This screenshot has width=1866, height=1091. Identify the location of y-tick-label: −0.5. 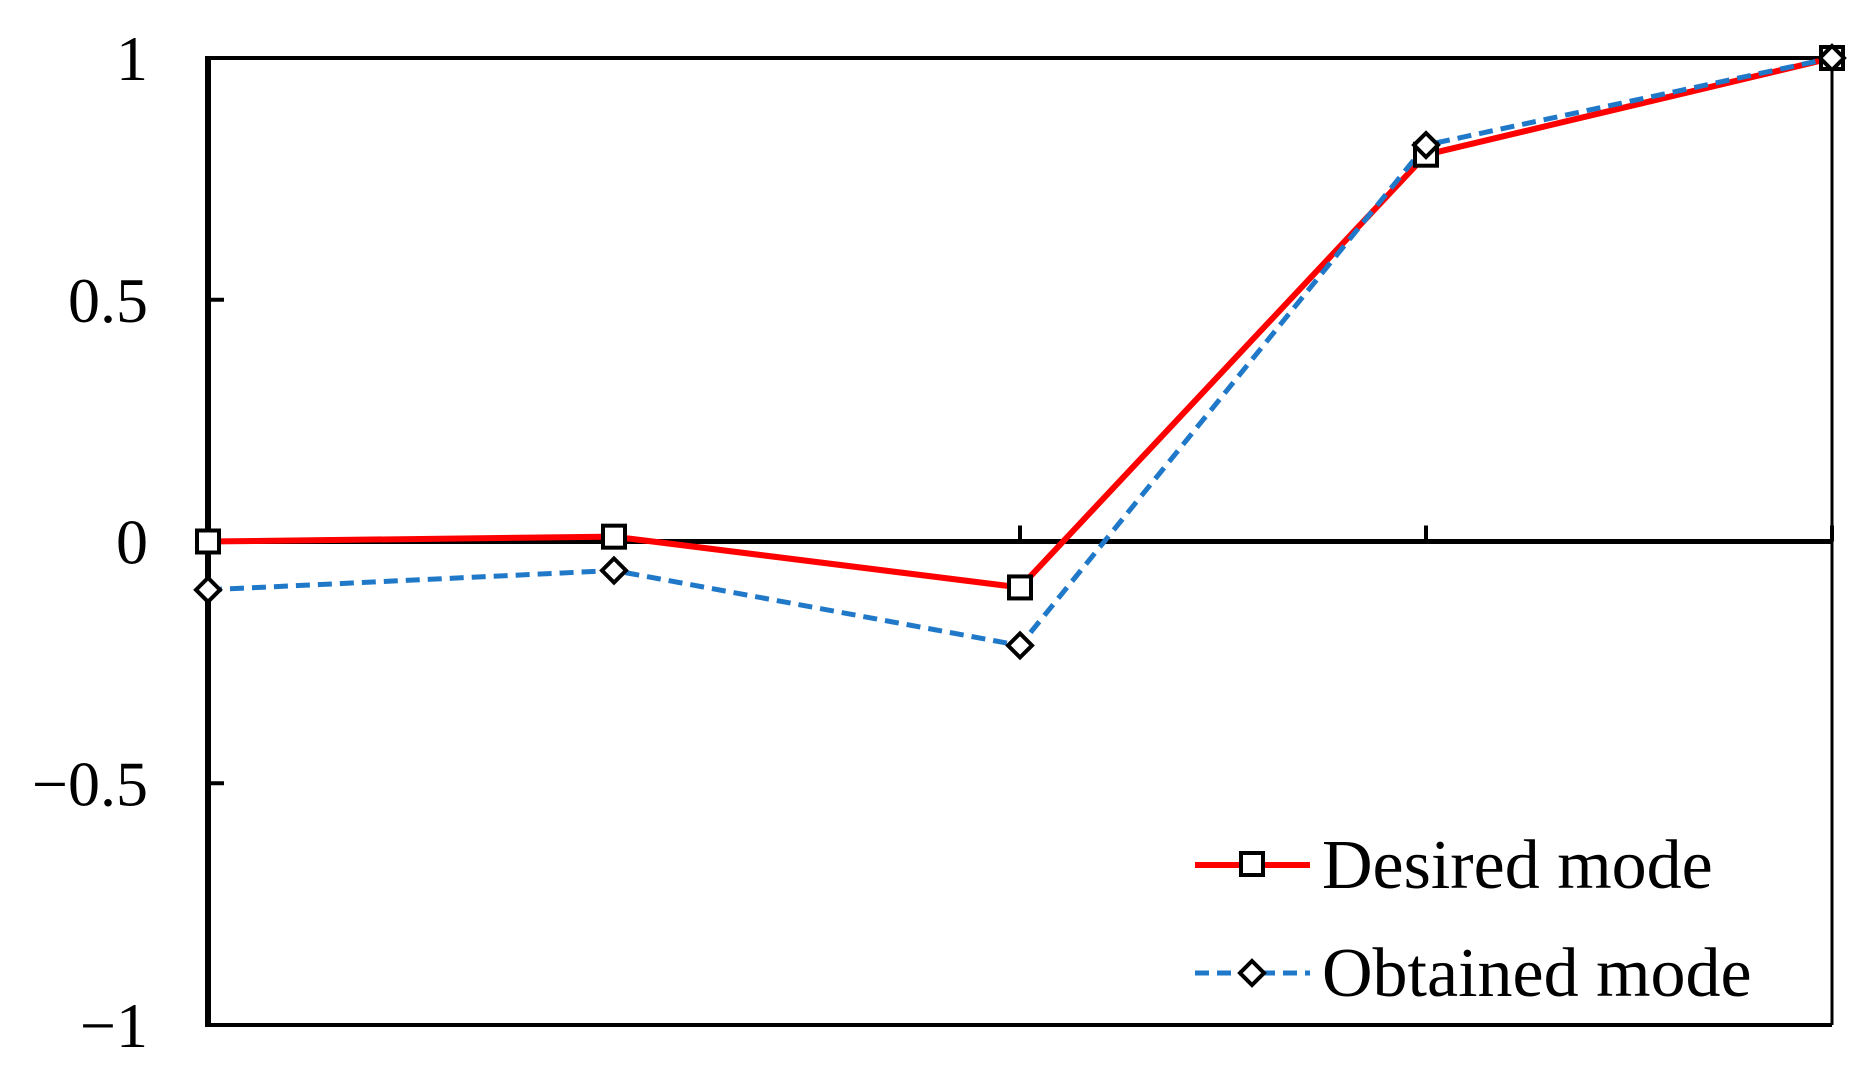
(90, 783).